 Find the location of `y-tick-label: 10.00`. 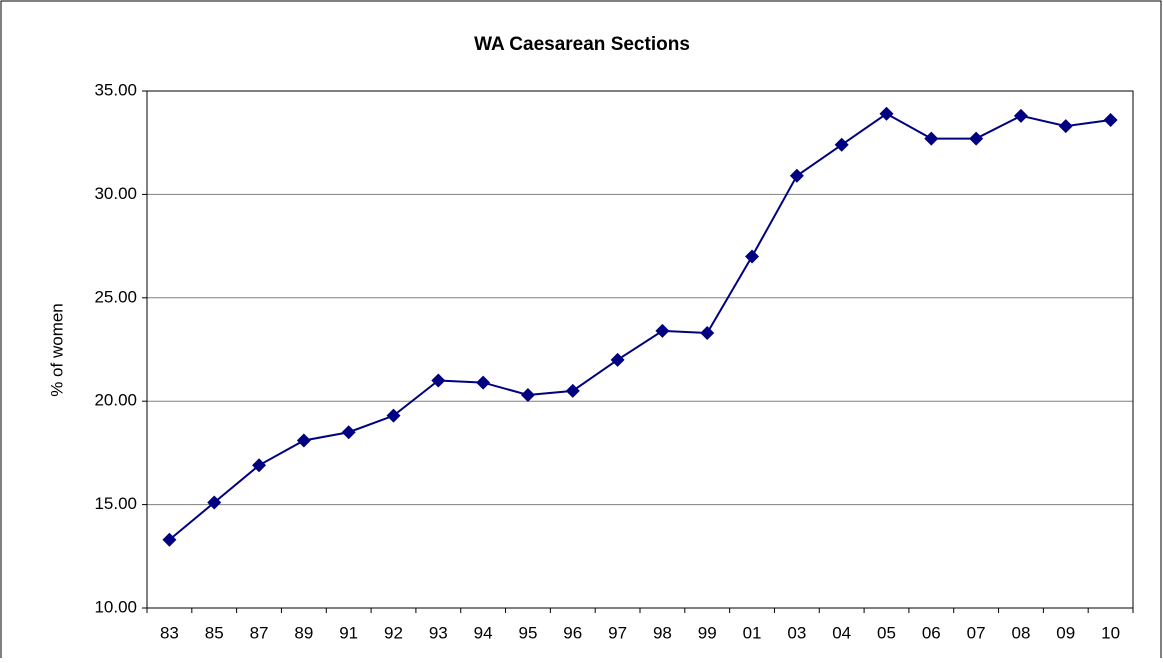

y-tick-label: 10.00 is located at coordinates (115, 606).